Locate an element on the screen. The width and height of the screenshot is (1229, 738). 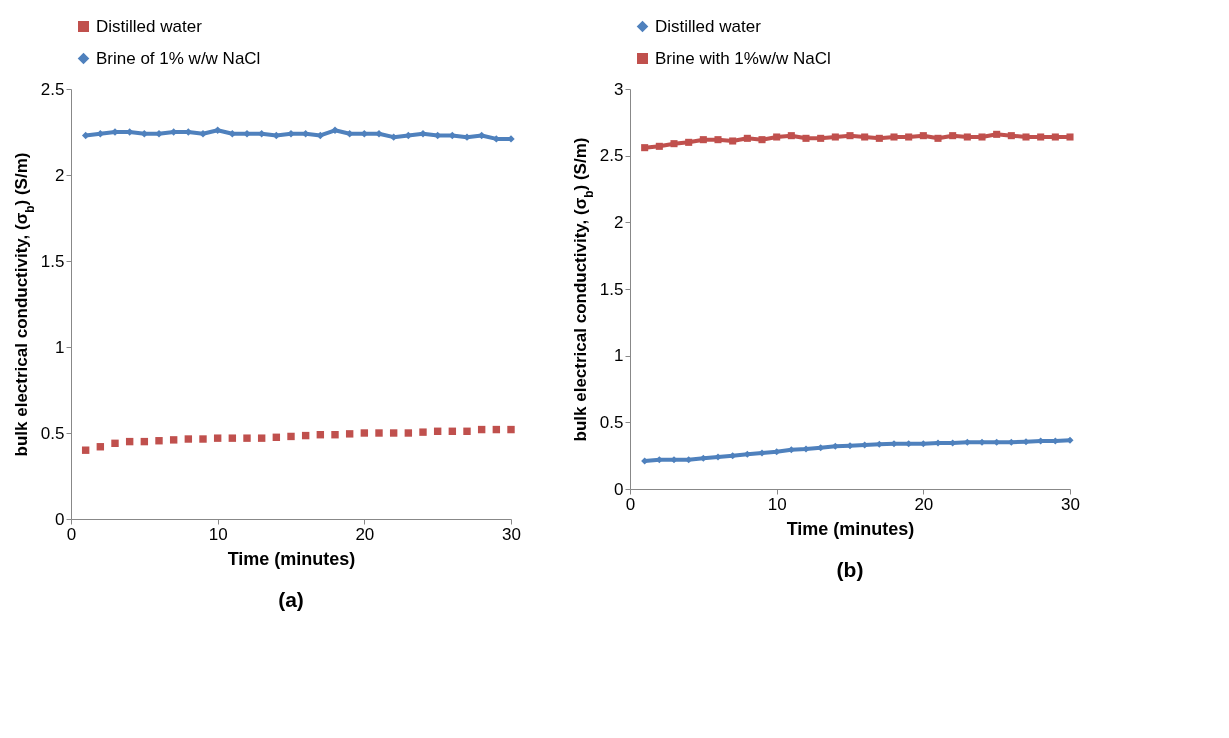
y-tick-label: 3 is located at coordinates (619, 89).